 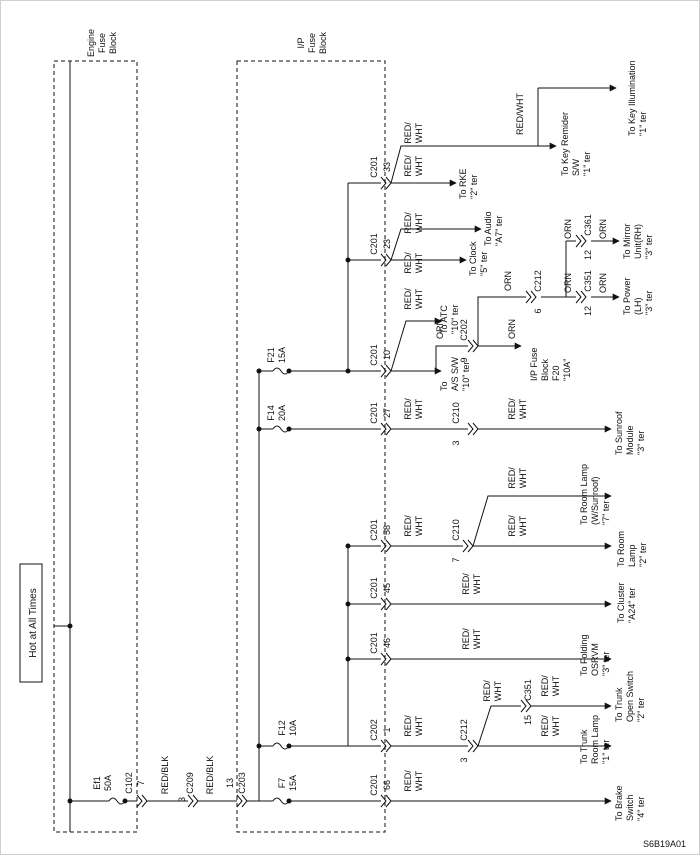 I want to click on trunk-connector-label: C202, so click(x=374, y=730).